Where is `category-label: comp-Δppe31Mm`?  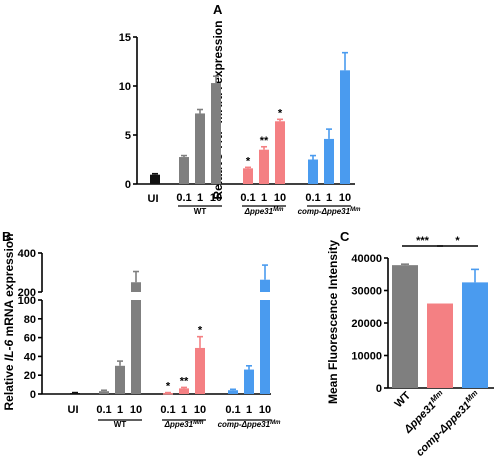 category-label: comp-Δppe31Mm is located at coordinates (447, 423).